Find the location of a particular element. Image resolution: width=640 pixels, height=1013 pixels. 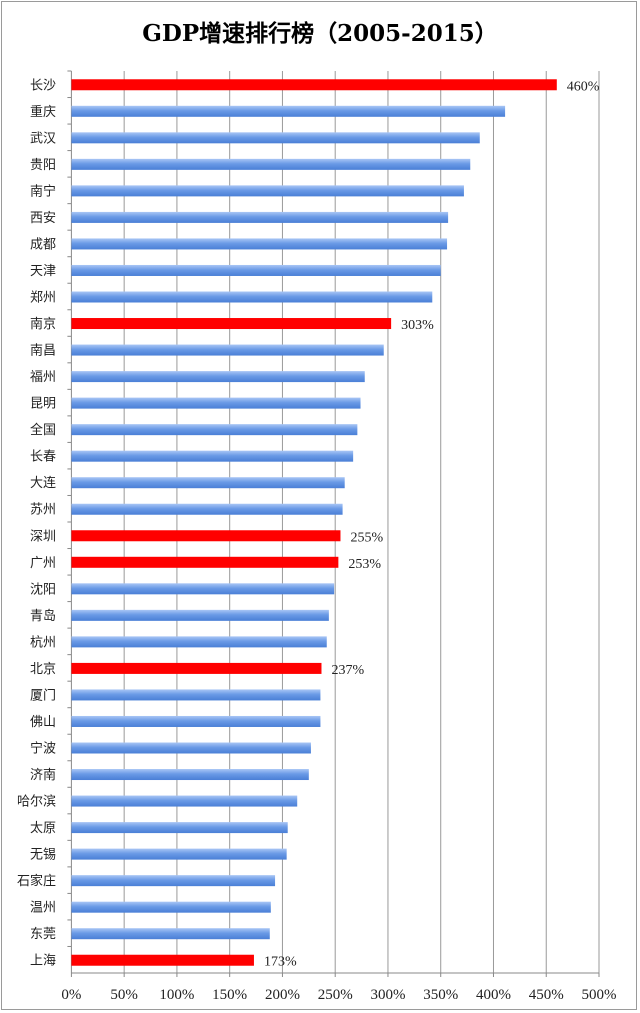

category-label: 南京 is located at coordinates (43, 324).